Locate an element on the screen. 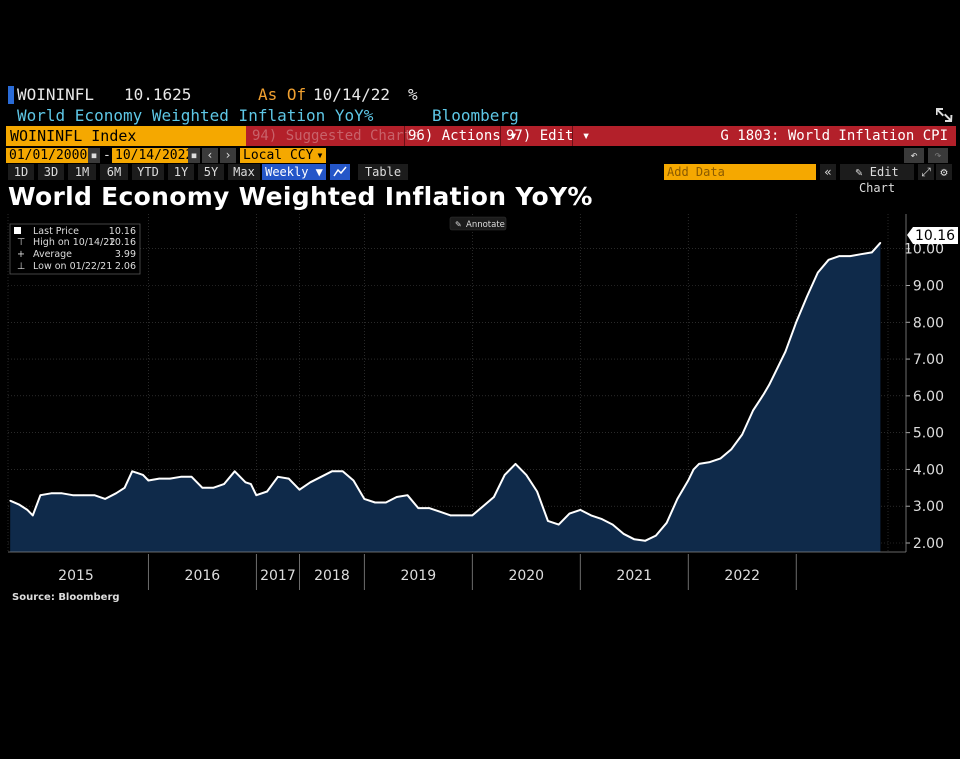 This screenshot has width=960, height=759. expand-icon is located at coordinates (944, 115).